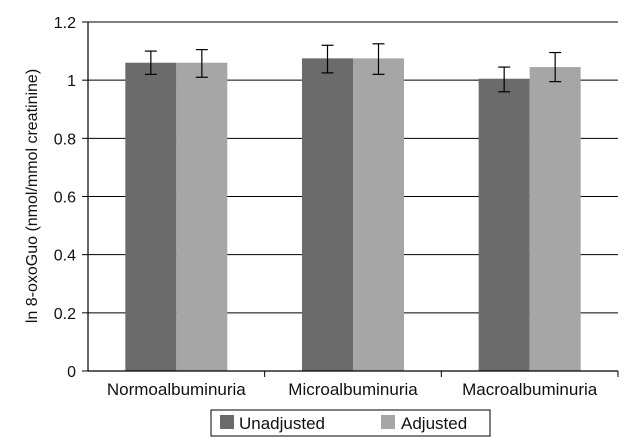 The height and width of the screenshot is (437, 627). I want to click on legend: Unadjusted Adjusted, so click(350, 423).